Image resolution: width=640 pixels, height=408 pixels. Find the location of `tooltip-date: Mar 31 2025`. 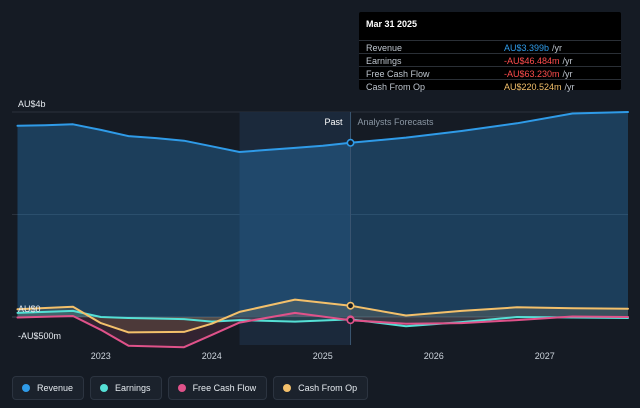

tooltip-date: Mar 31 2025 is located at coordinates (392, 24).